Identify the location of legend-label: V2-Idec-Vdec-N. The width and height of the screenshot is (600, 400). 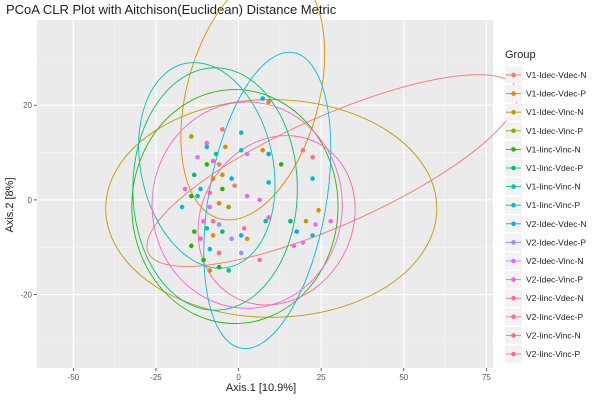
(556, 224).